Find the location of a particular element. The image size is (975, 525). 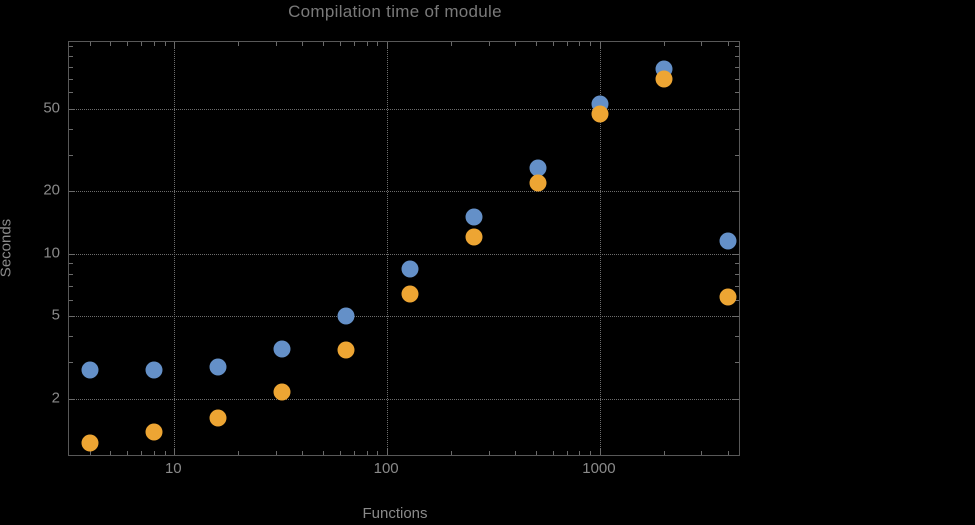

x-axis-tick-label: 100 is located at coordinates (386, 468).